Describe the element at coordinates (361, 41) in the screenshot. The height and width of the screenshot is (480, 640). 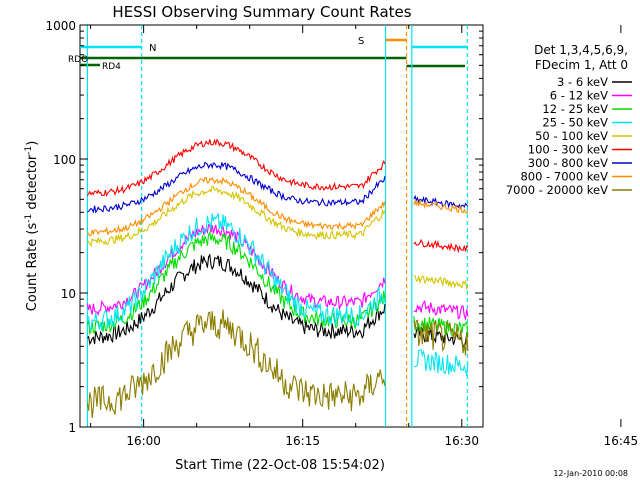
I see `s-label: S` at that location.